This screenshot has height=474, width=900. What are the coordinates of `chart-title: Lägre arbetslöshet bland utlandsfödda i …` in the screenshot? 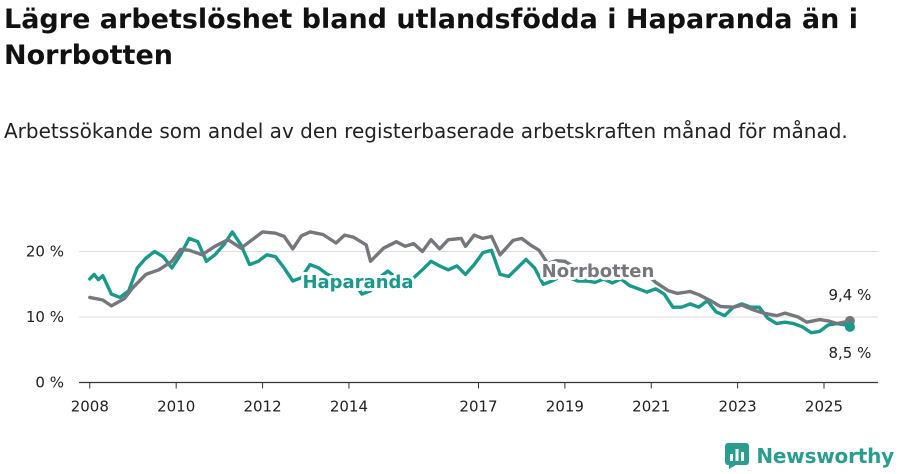 It's located at (431, 37).